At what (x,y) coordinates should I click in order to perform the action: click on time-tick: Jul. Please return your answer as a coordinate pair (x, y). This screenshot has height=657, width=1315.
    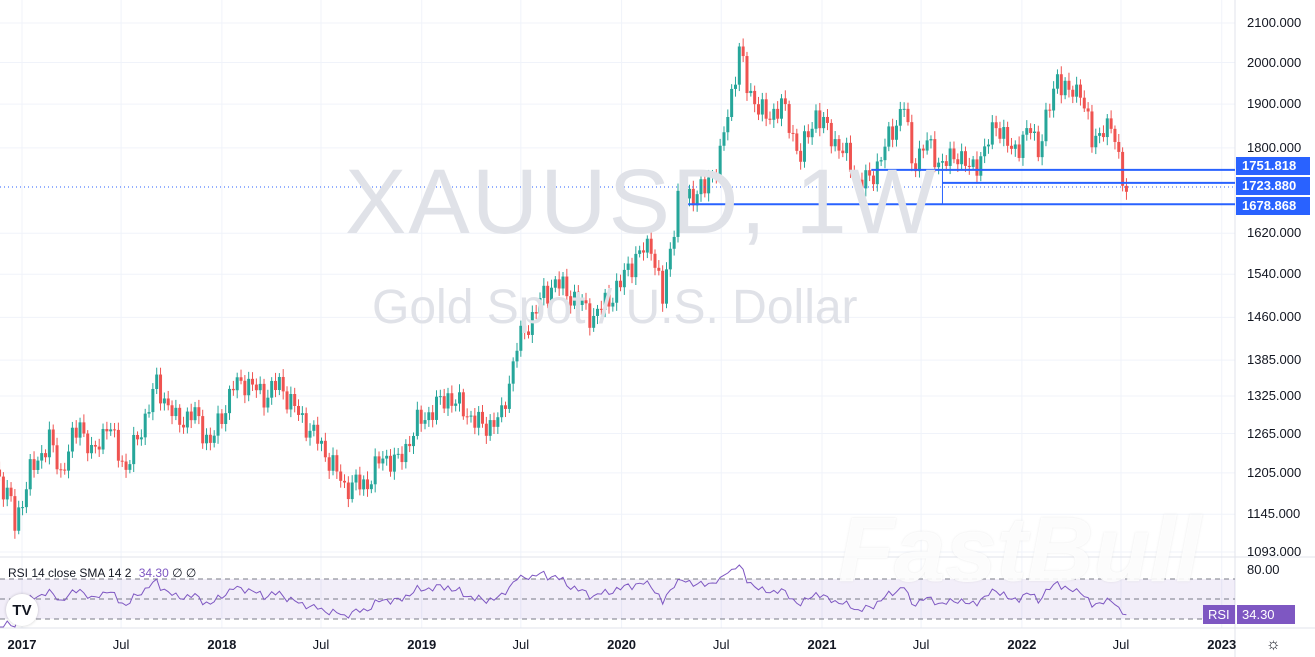
    Looking at the image, I should click on (321, 644).